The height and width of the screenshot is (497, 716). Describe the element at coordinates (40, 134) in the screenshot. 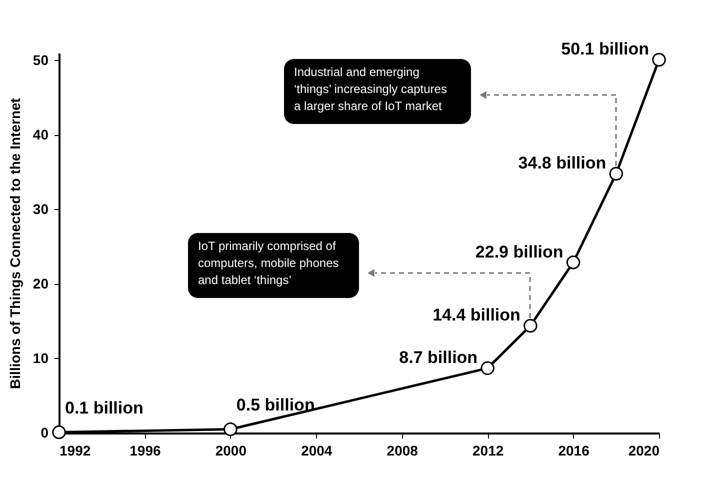

I see `y-tick-label: 40` at that location.